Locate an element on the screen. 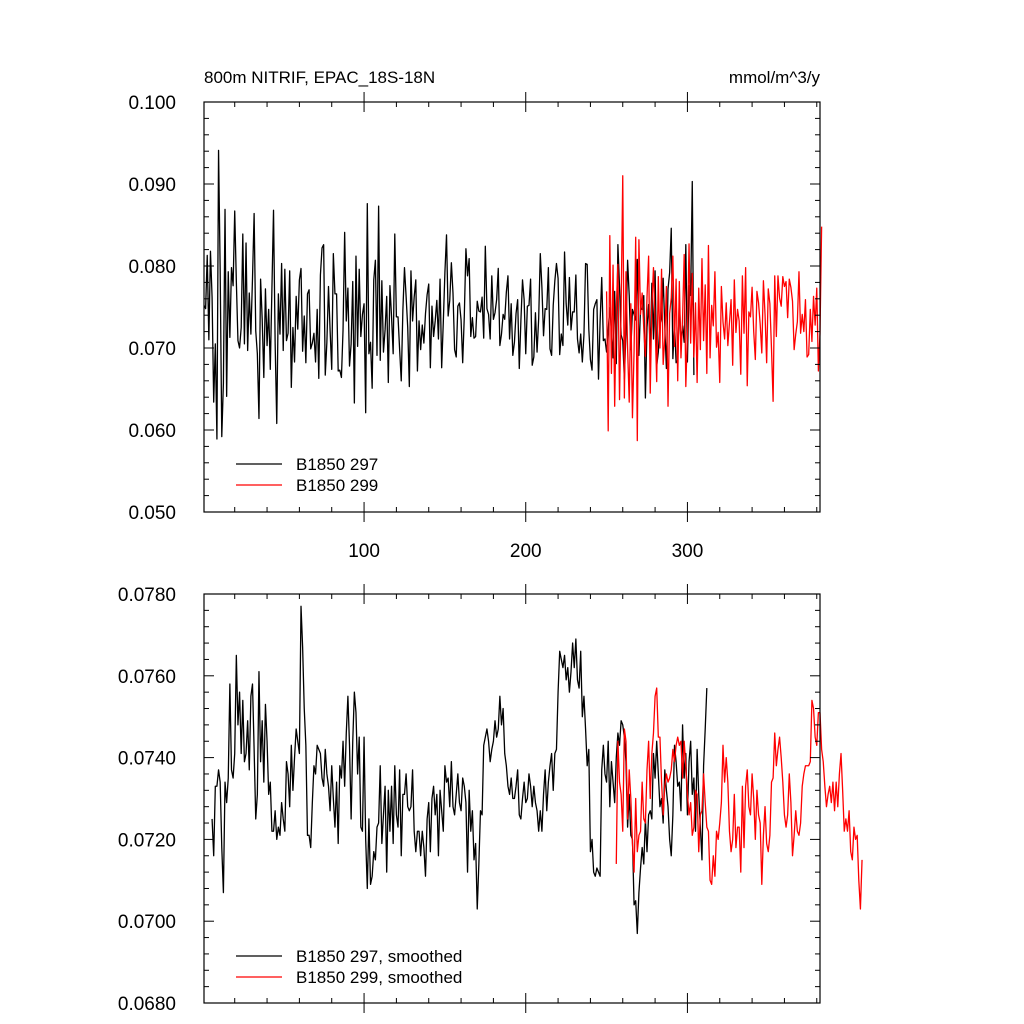  x-tick-label: 300 is located at coordinates (688, 551).